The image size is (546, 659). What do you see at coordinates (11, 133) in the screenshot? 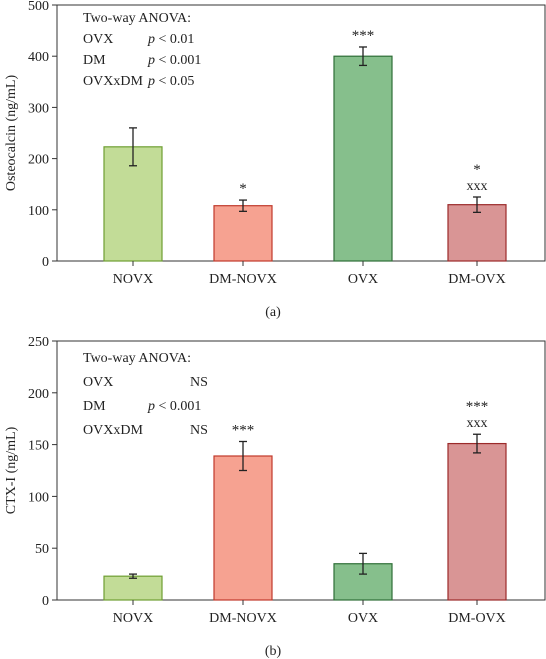
I see `y-axis-label: Osteocalcin (ng/mL)` at bounding box center [11, 133].